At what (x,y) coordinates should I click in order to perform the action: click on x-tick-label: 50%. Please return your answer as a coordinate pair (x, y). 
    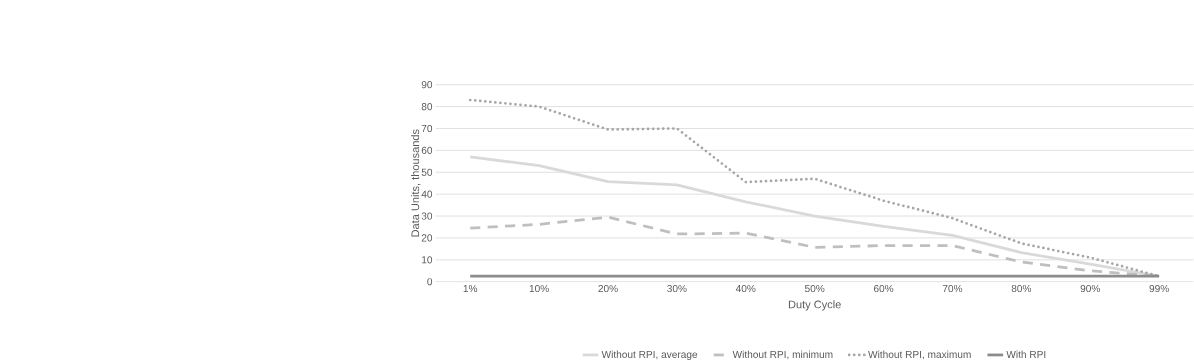
    Looking at the image, I should click on (814, 288).